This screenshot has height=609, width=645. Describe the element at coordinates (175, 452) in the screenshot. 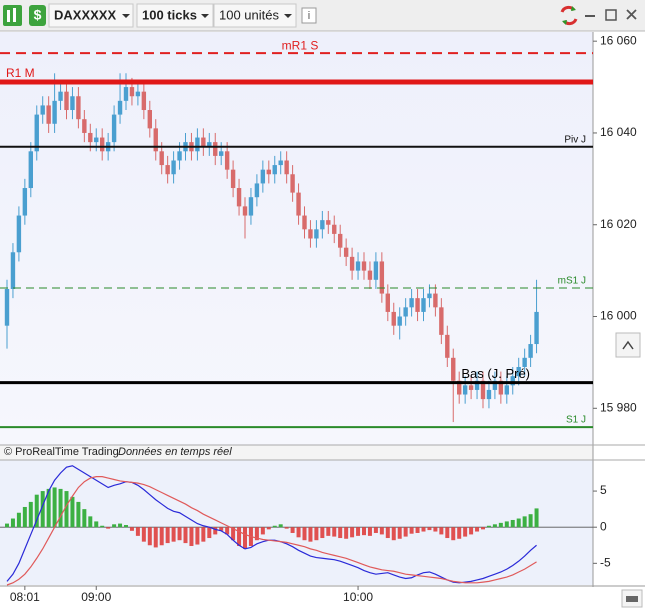

I see `data-status: Données en temps réel` at that location.